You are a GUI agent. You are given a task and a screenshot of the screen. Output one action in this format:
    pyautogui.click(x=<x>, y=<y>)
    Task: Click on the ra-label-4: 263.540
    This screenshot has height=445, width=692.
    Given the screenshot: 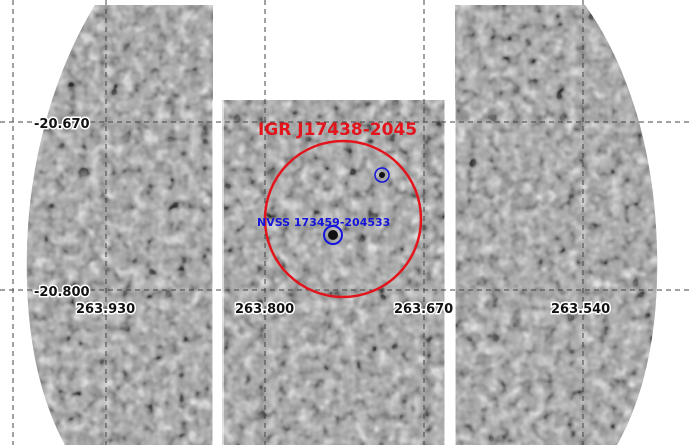 What is the action you would take?
    pyautogui.click(x=580, y=309)
    